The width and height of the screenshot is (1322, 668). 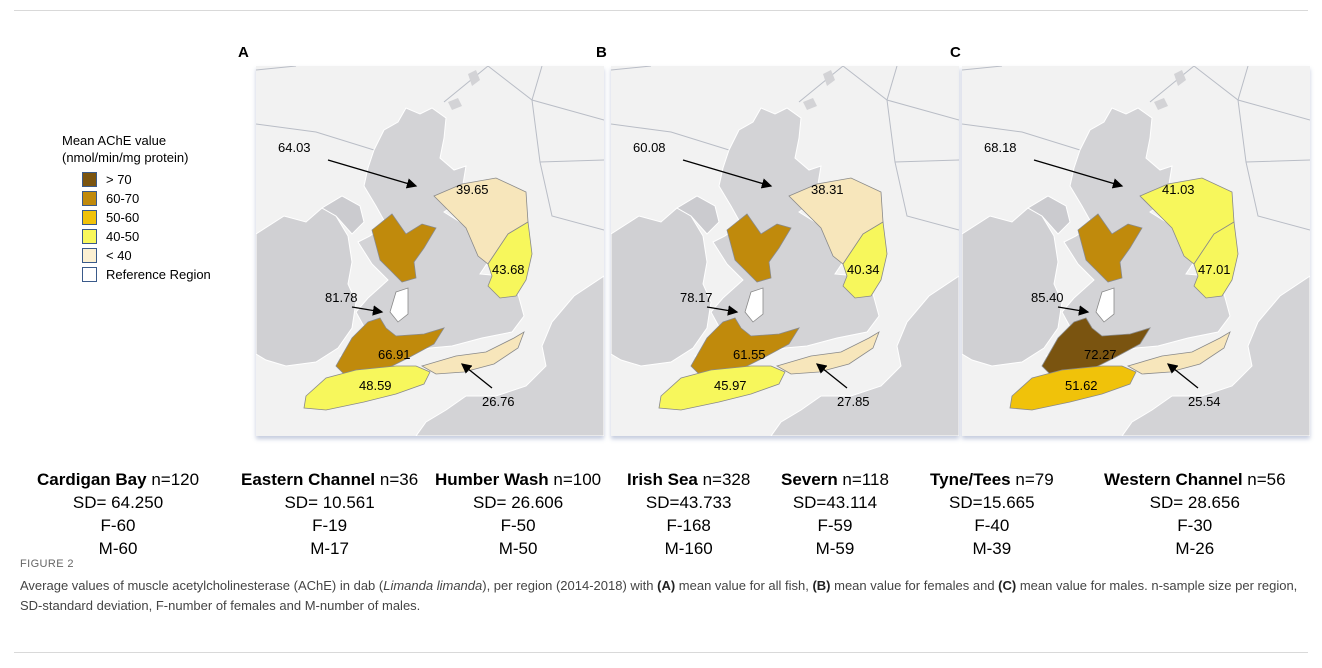 I want to click on legend-title-line1: Mean AChE value, so click(x=114, y=140).